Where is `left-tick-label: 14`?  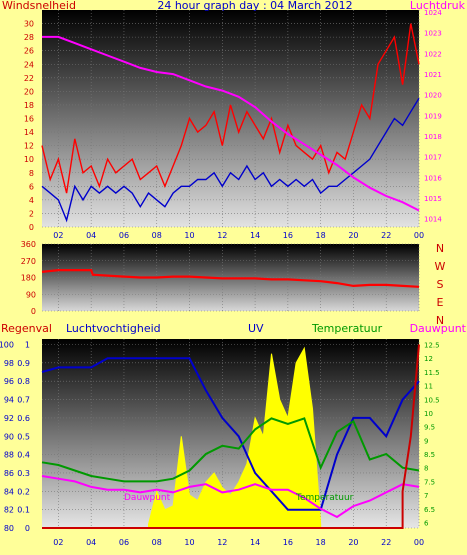
left-tick-label: 14 is located at coordinates (29, 132).